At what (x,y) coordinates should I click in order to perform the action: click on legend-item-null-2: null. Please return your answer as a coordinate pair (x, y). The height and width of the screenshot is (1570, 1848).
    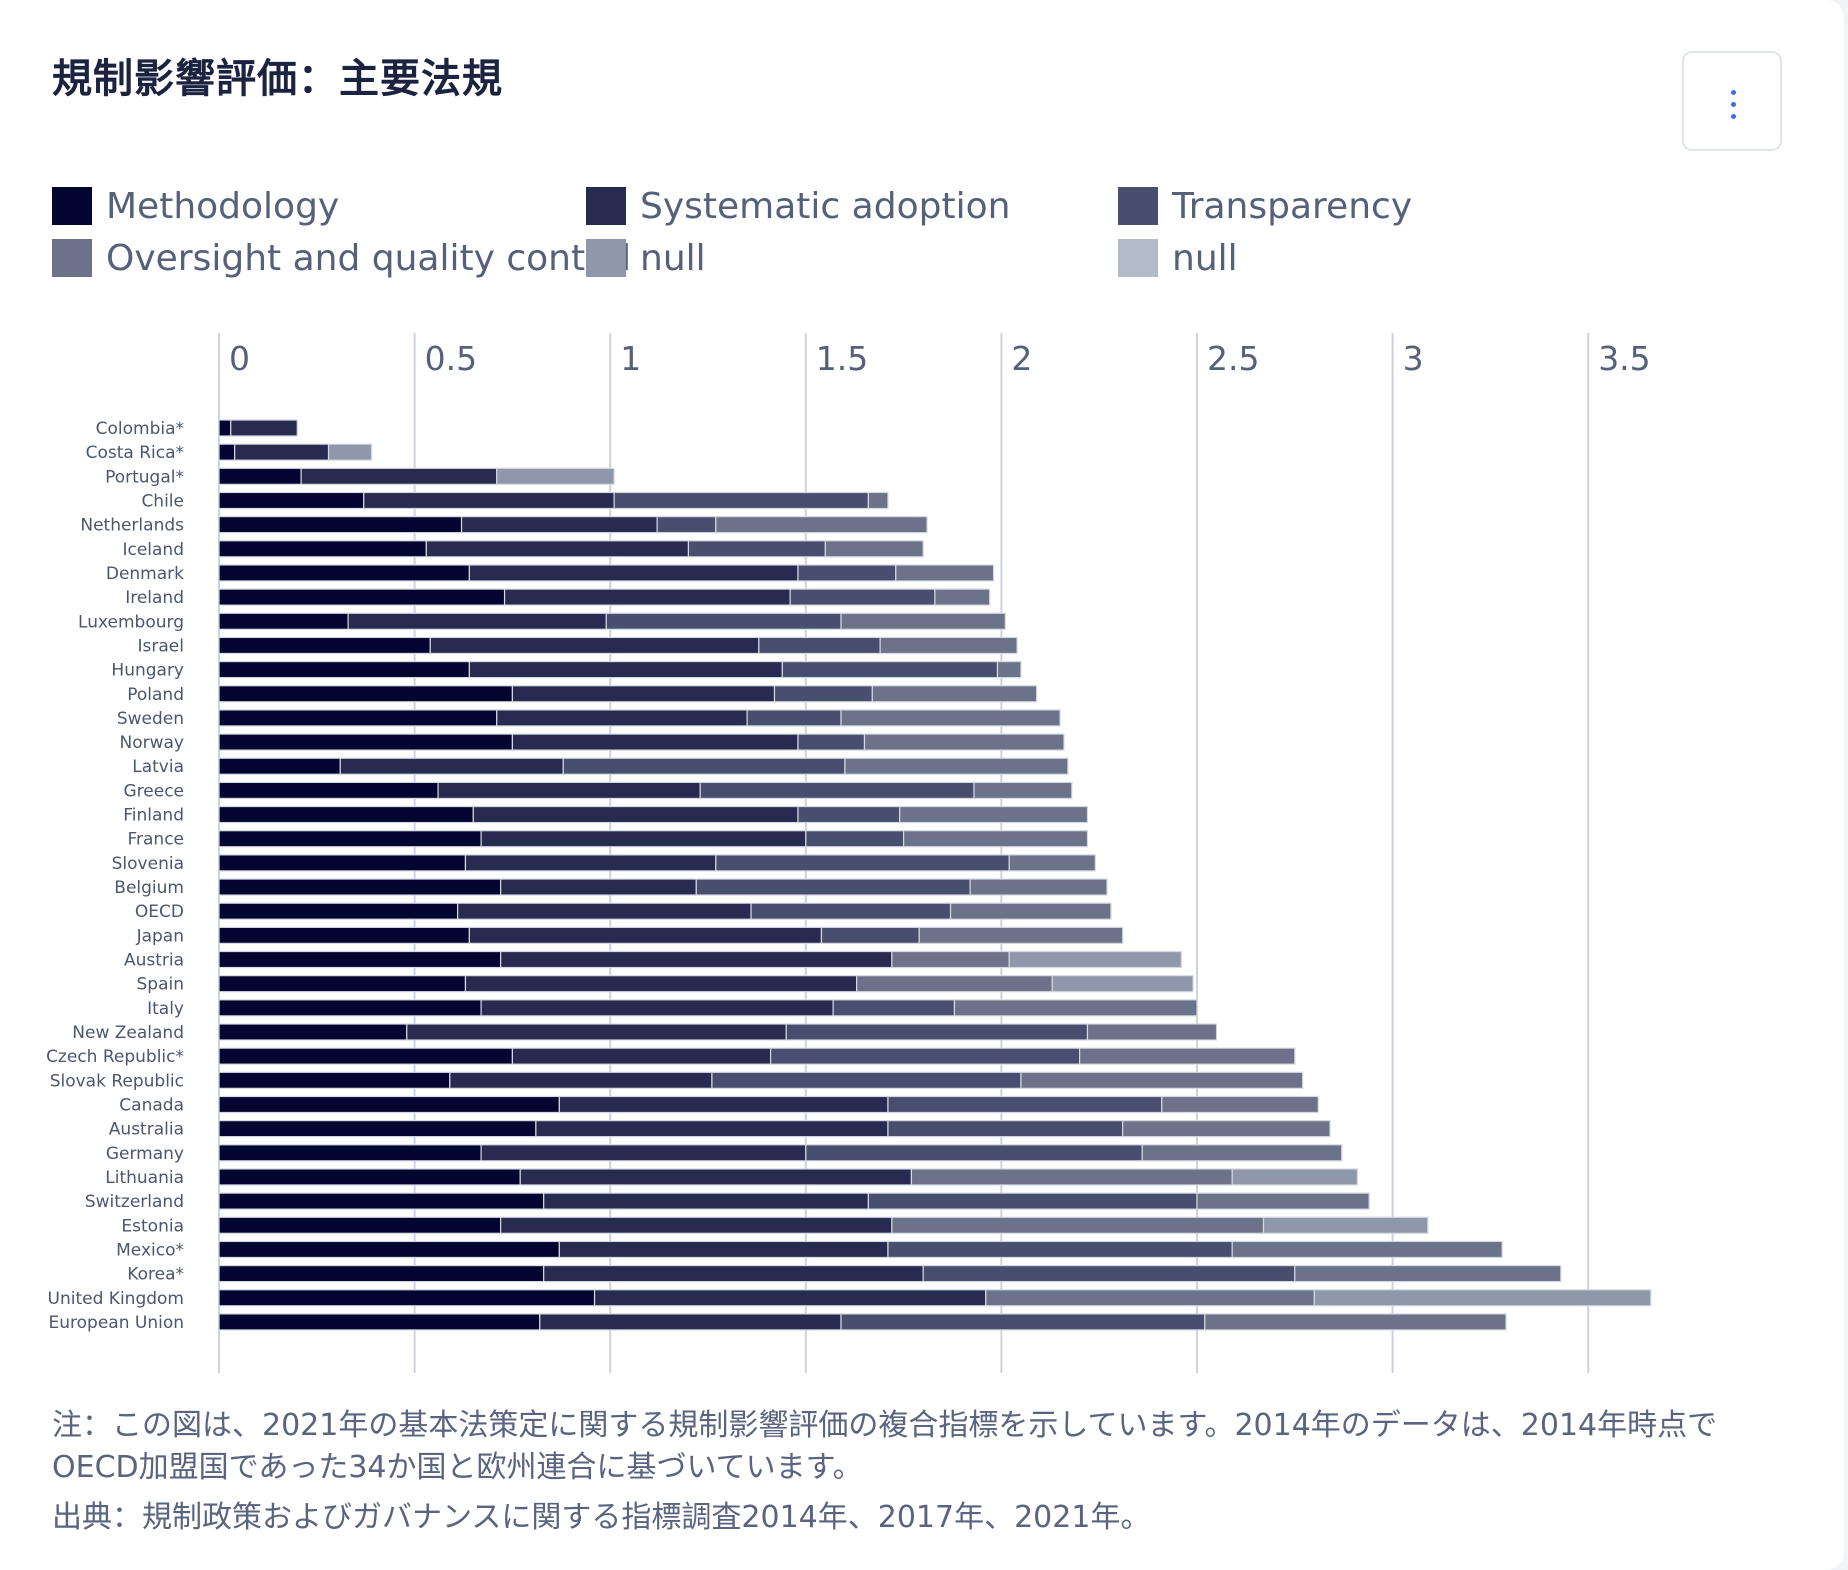
    Looking at the image, I should click on (1178, 258).